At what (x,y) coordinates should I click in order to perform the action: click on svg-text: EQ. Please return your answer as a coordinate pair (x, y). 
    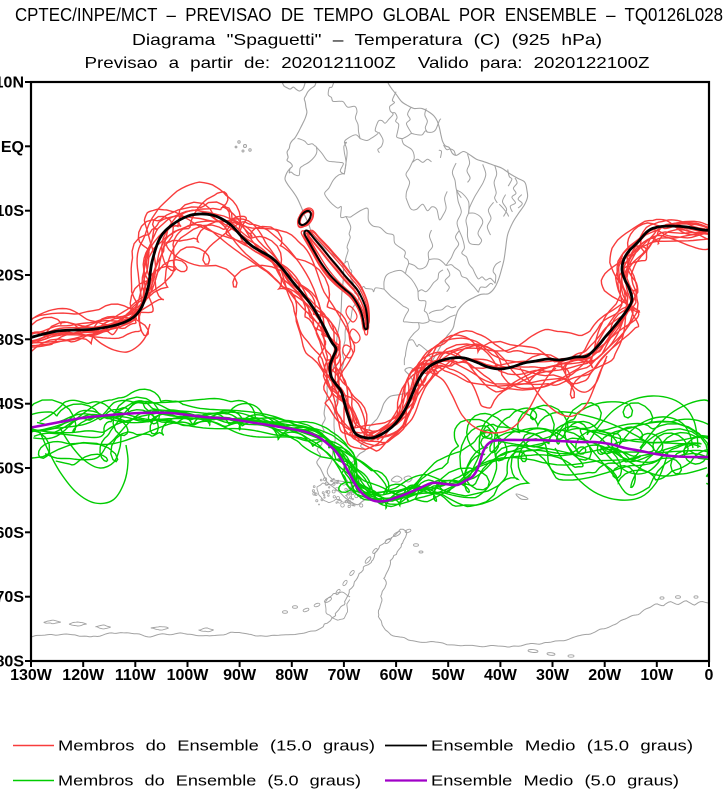
    Looking at the image, I should click on (12, 147).